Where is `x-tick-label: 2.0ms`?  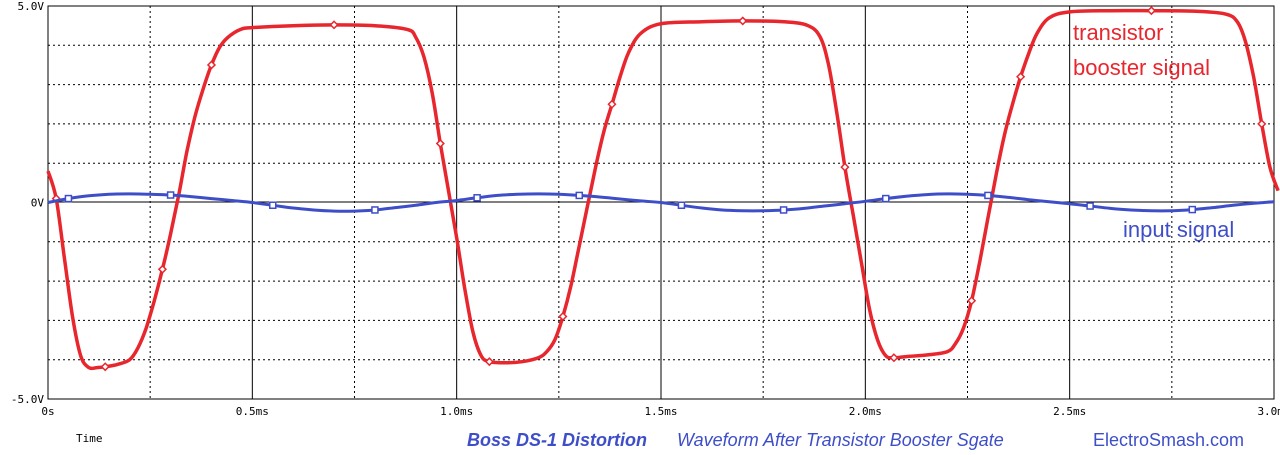 x-tick-label: 2.0ms is located at coordinates (865, 411).